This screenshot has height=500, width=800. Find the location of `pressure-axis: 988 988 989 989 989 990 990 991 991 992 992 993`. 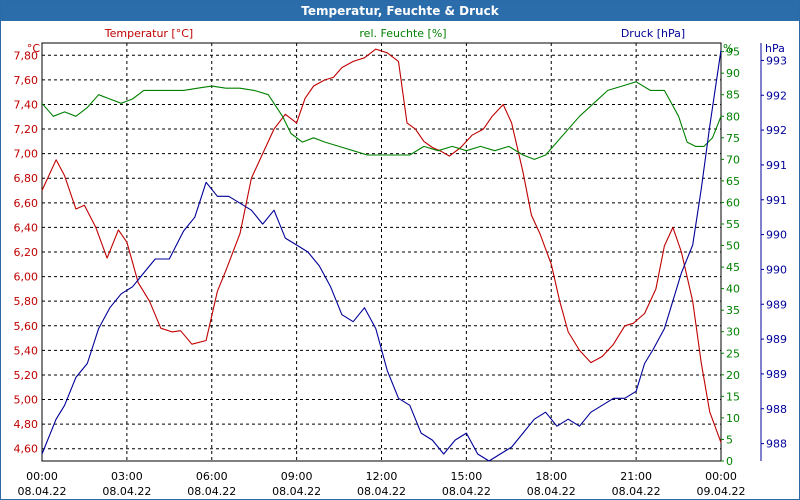

pressure-axis: 988 988 989 989 989 990 990 991 991 992 992 993 is located at coordinates (773, 252).